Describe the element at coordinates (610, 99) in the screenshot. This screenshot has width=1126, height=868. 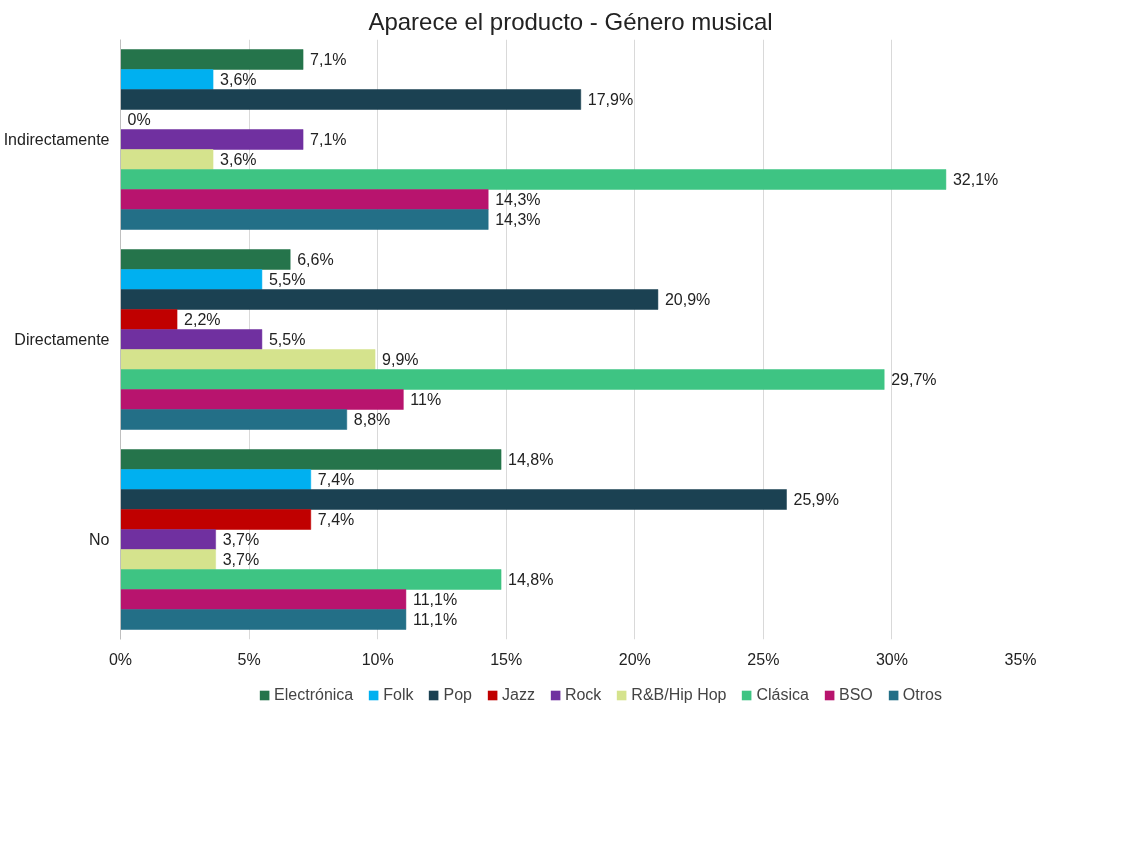
I see `data-label: 17,9%` at that location.